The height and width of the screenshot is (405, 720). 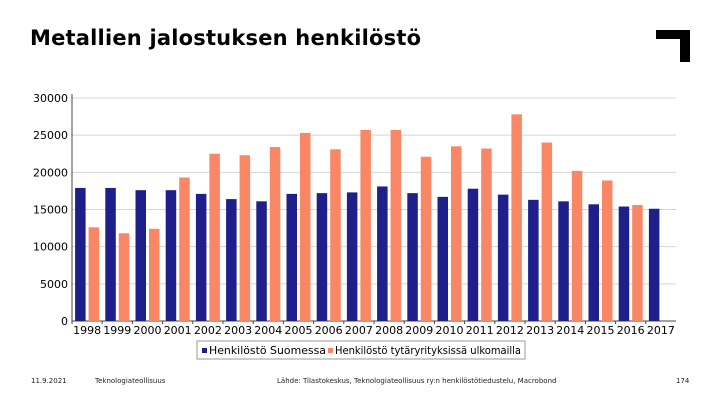 I want to click on bar-abroad-2000, so click(x=154, y=274).